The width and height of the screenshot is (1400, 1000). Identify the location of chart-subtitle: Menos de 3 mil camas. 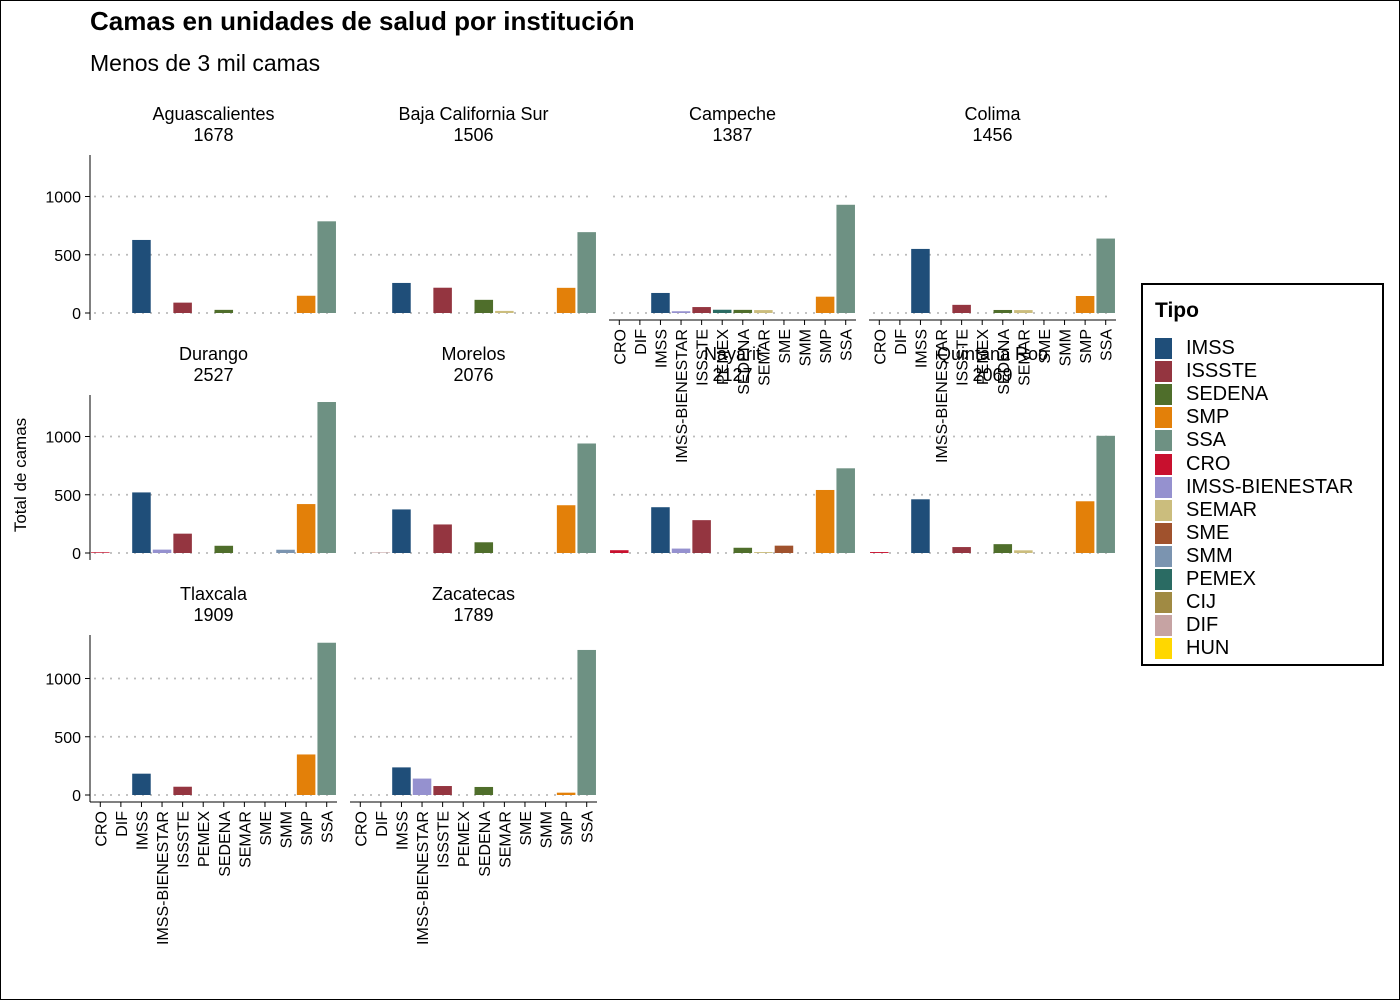
(205, 63).